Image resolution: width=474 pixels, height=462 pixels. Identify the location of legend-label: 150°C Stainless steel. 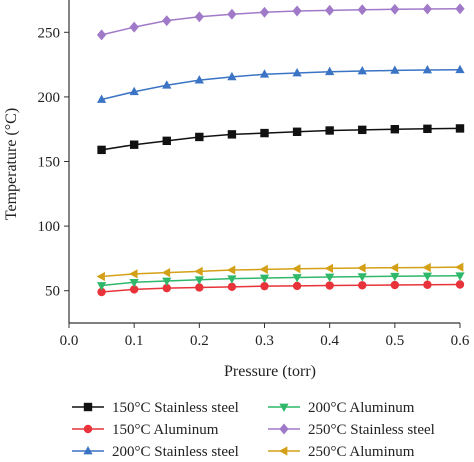
(175, 408).